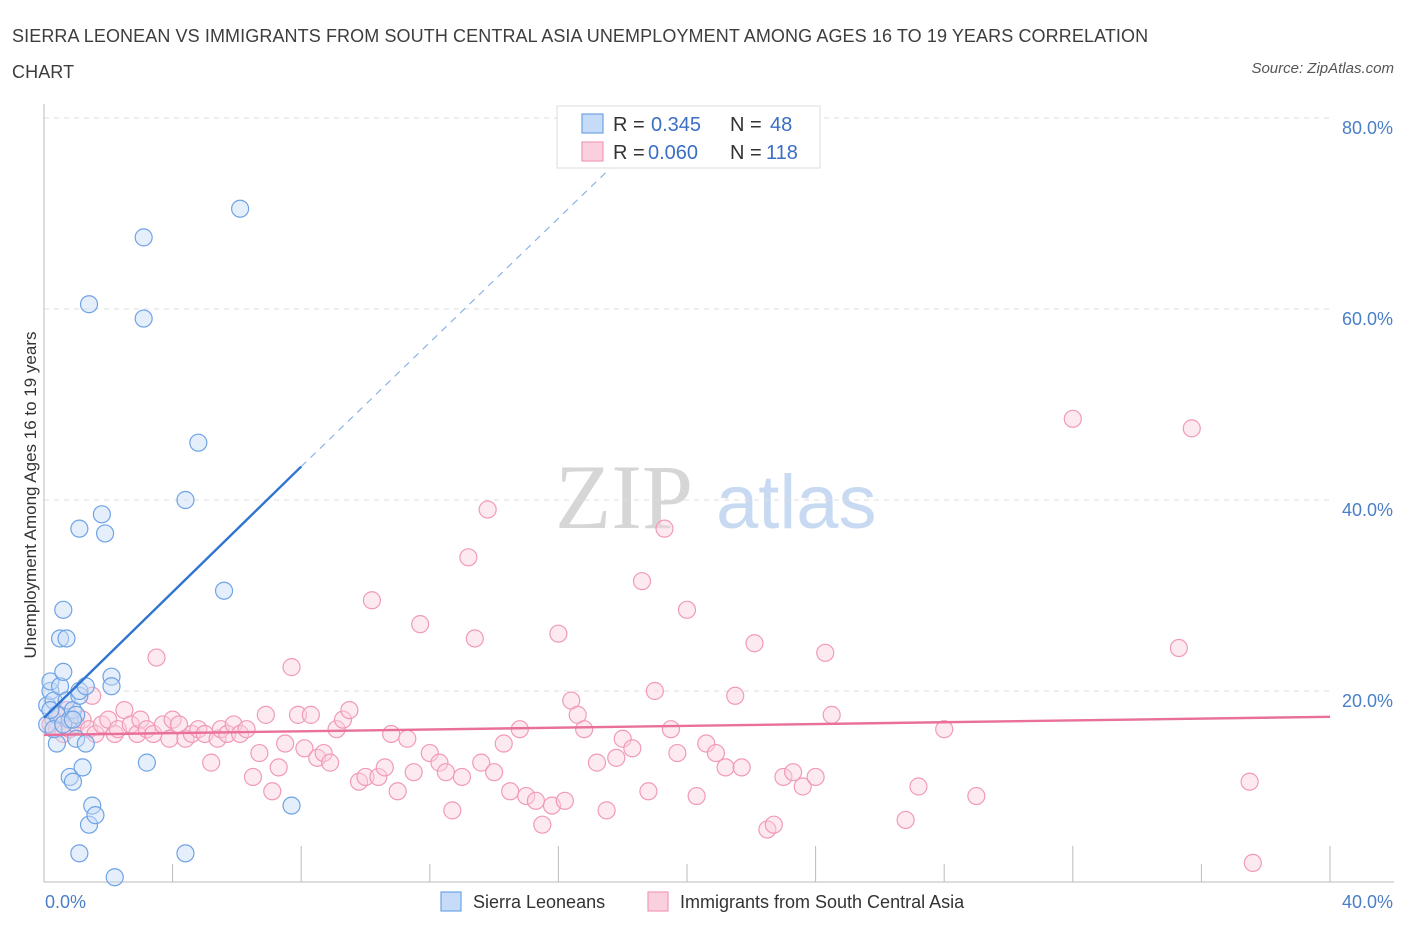  I want to click on y-tick-label-0: 20.0%, so click(1367, 701).